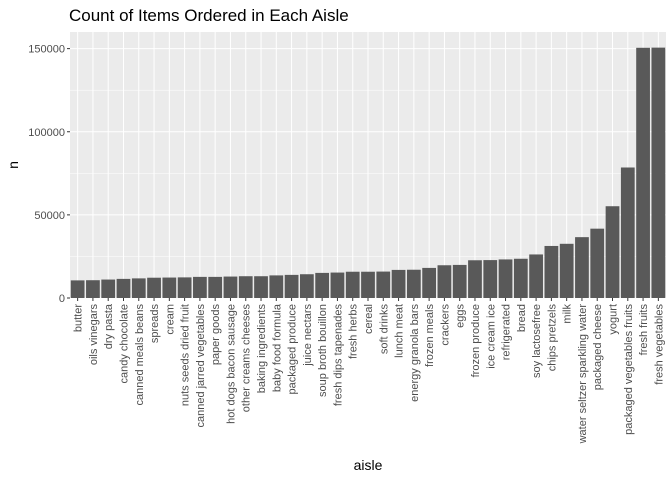 The height and width of the screenshot is (480, 672). Describe the element at coordinates (277, 347) in the screenshot. I see `x-tick-label: baby food formula` at that location.